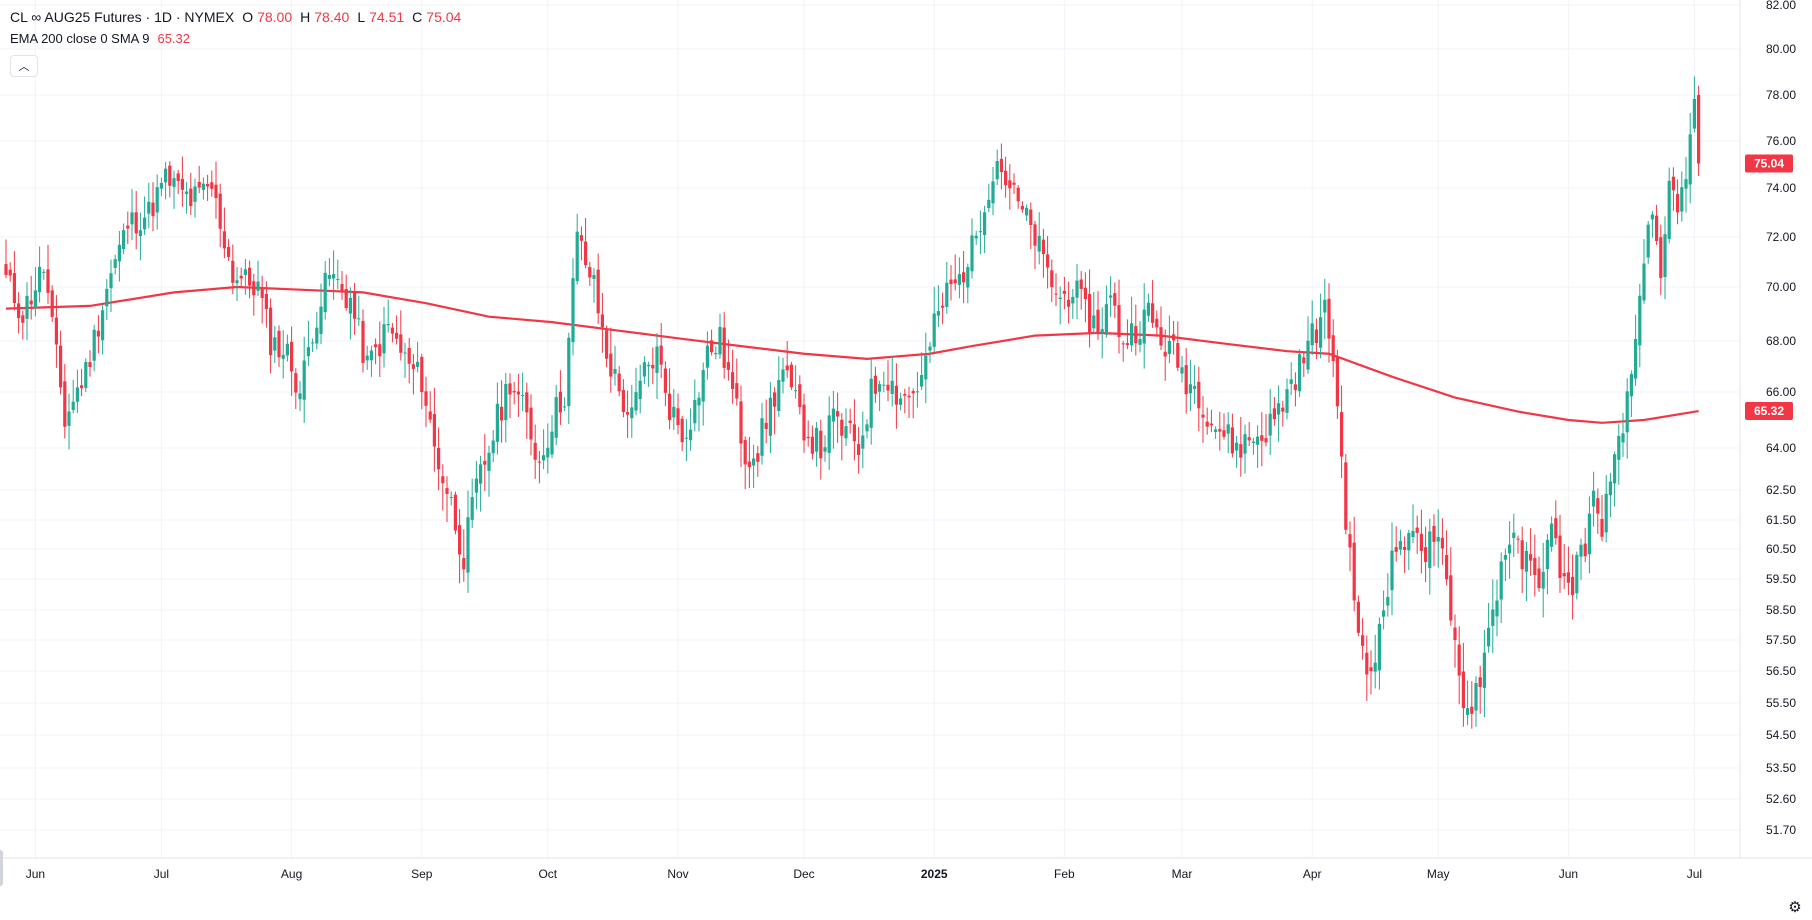  Describe the element at coordinates (361, 17) in the screenshot. I see `low-label: L` at that location.